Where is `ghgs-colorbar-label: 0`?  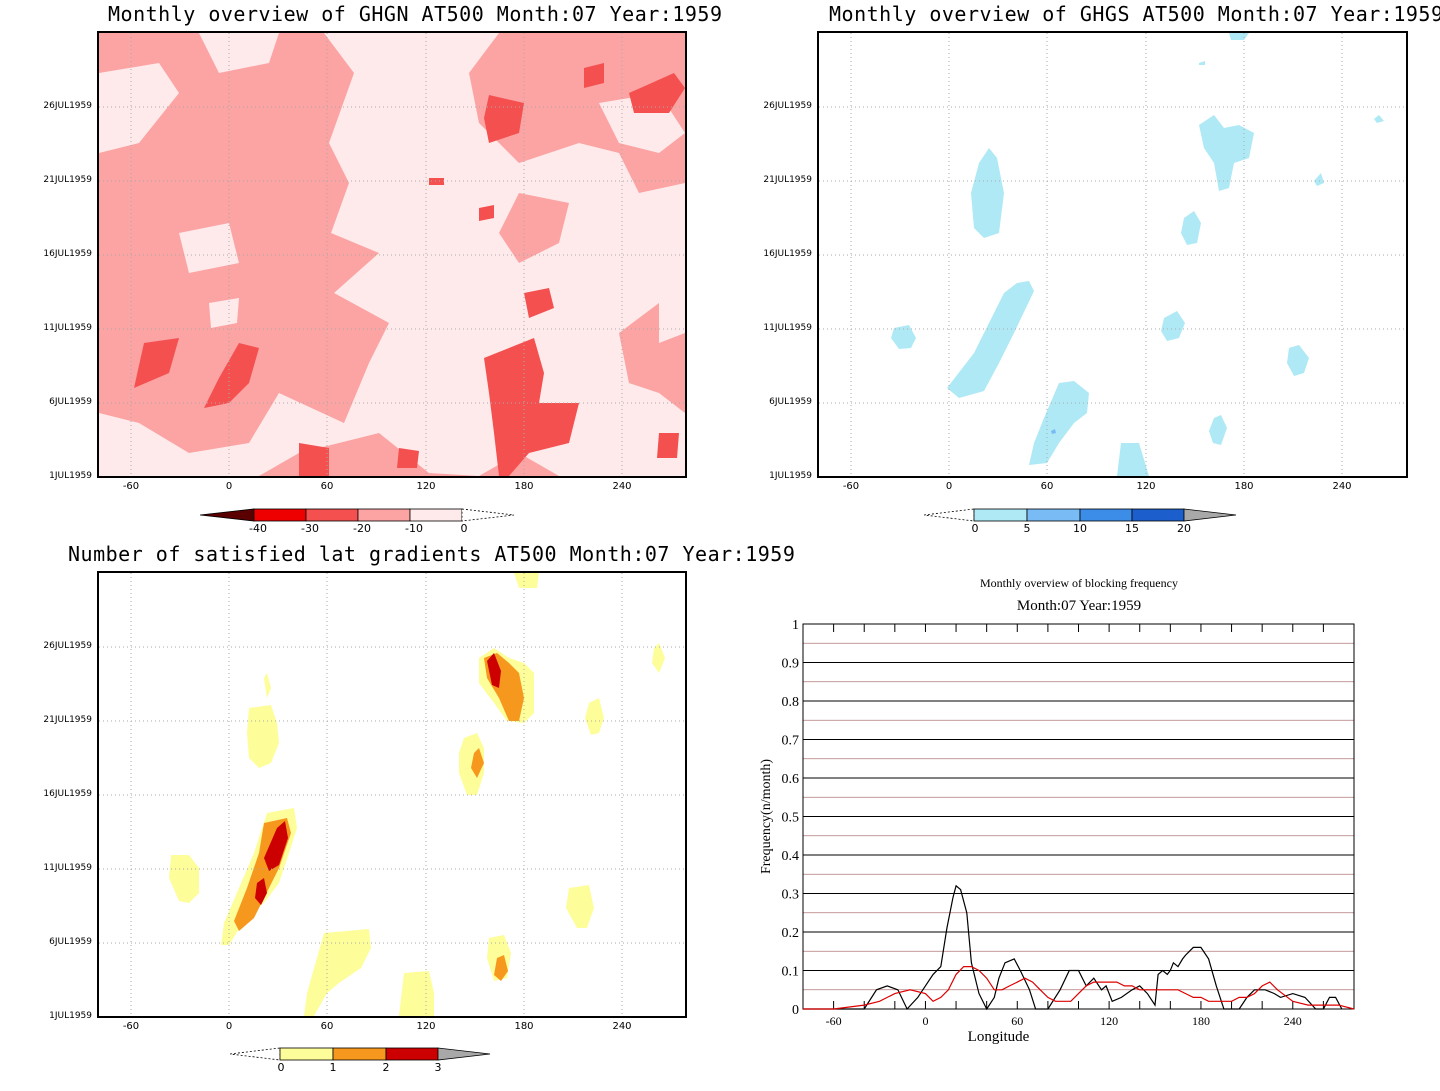 ghgs-colorbar-label: 0 is located at coordinates (975, 528).